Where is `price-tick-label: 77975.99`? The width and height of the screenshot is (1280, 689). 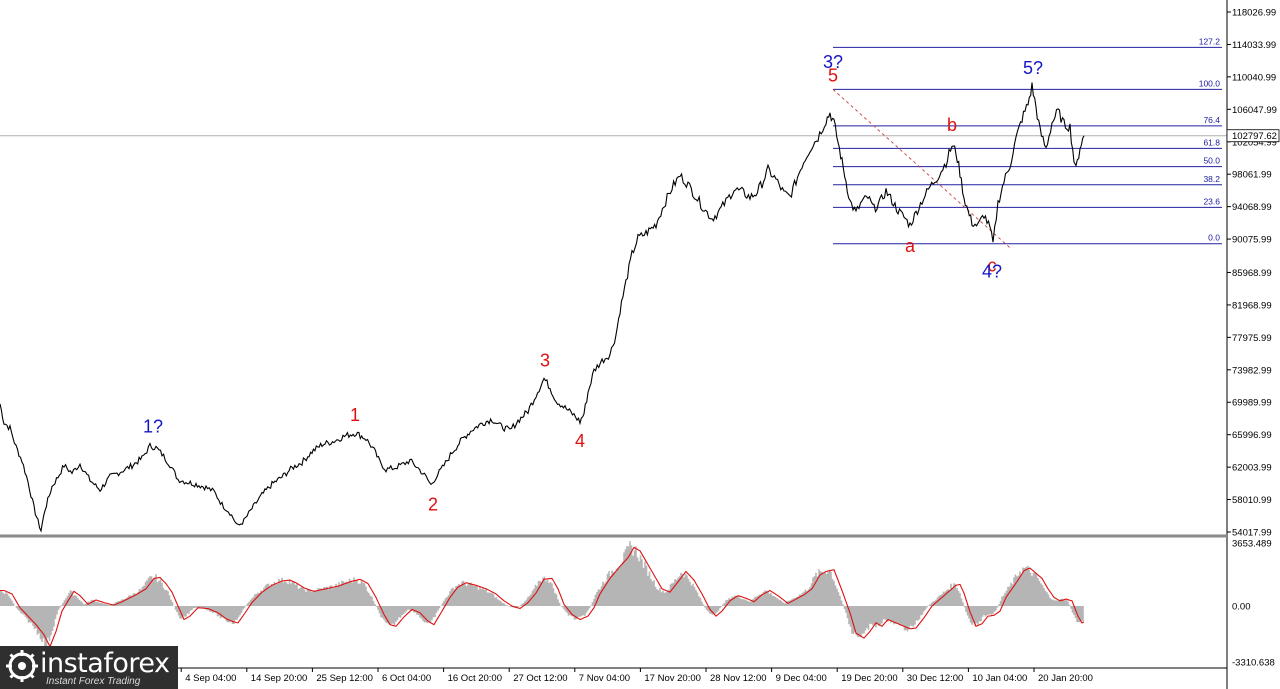
price-tick-label: 77975.99 is located at coordinates (1252, 338).